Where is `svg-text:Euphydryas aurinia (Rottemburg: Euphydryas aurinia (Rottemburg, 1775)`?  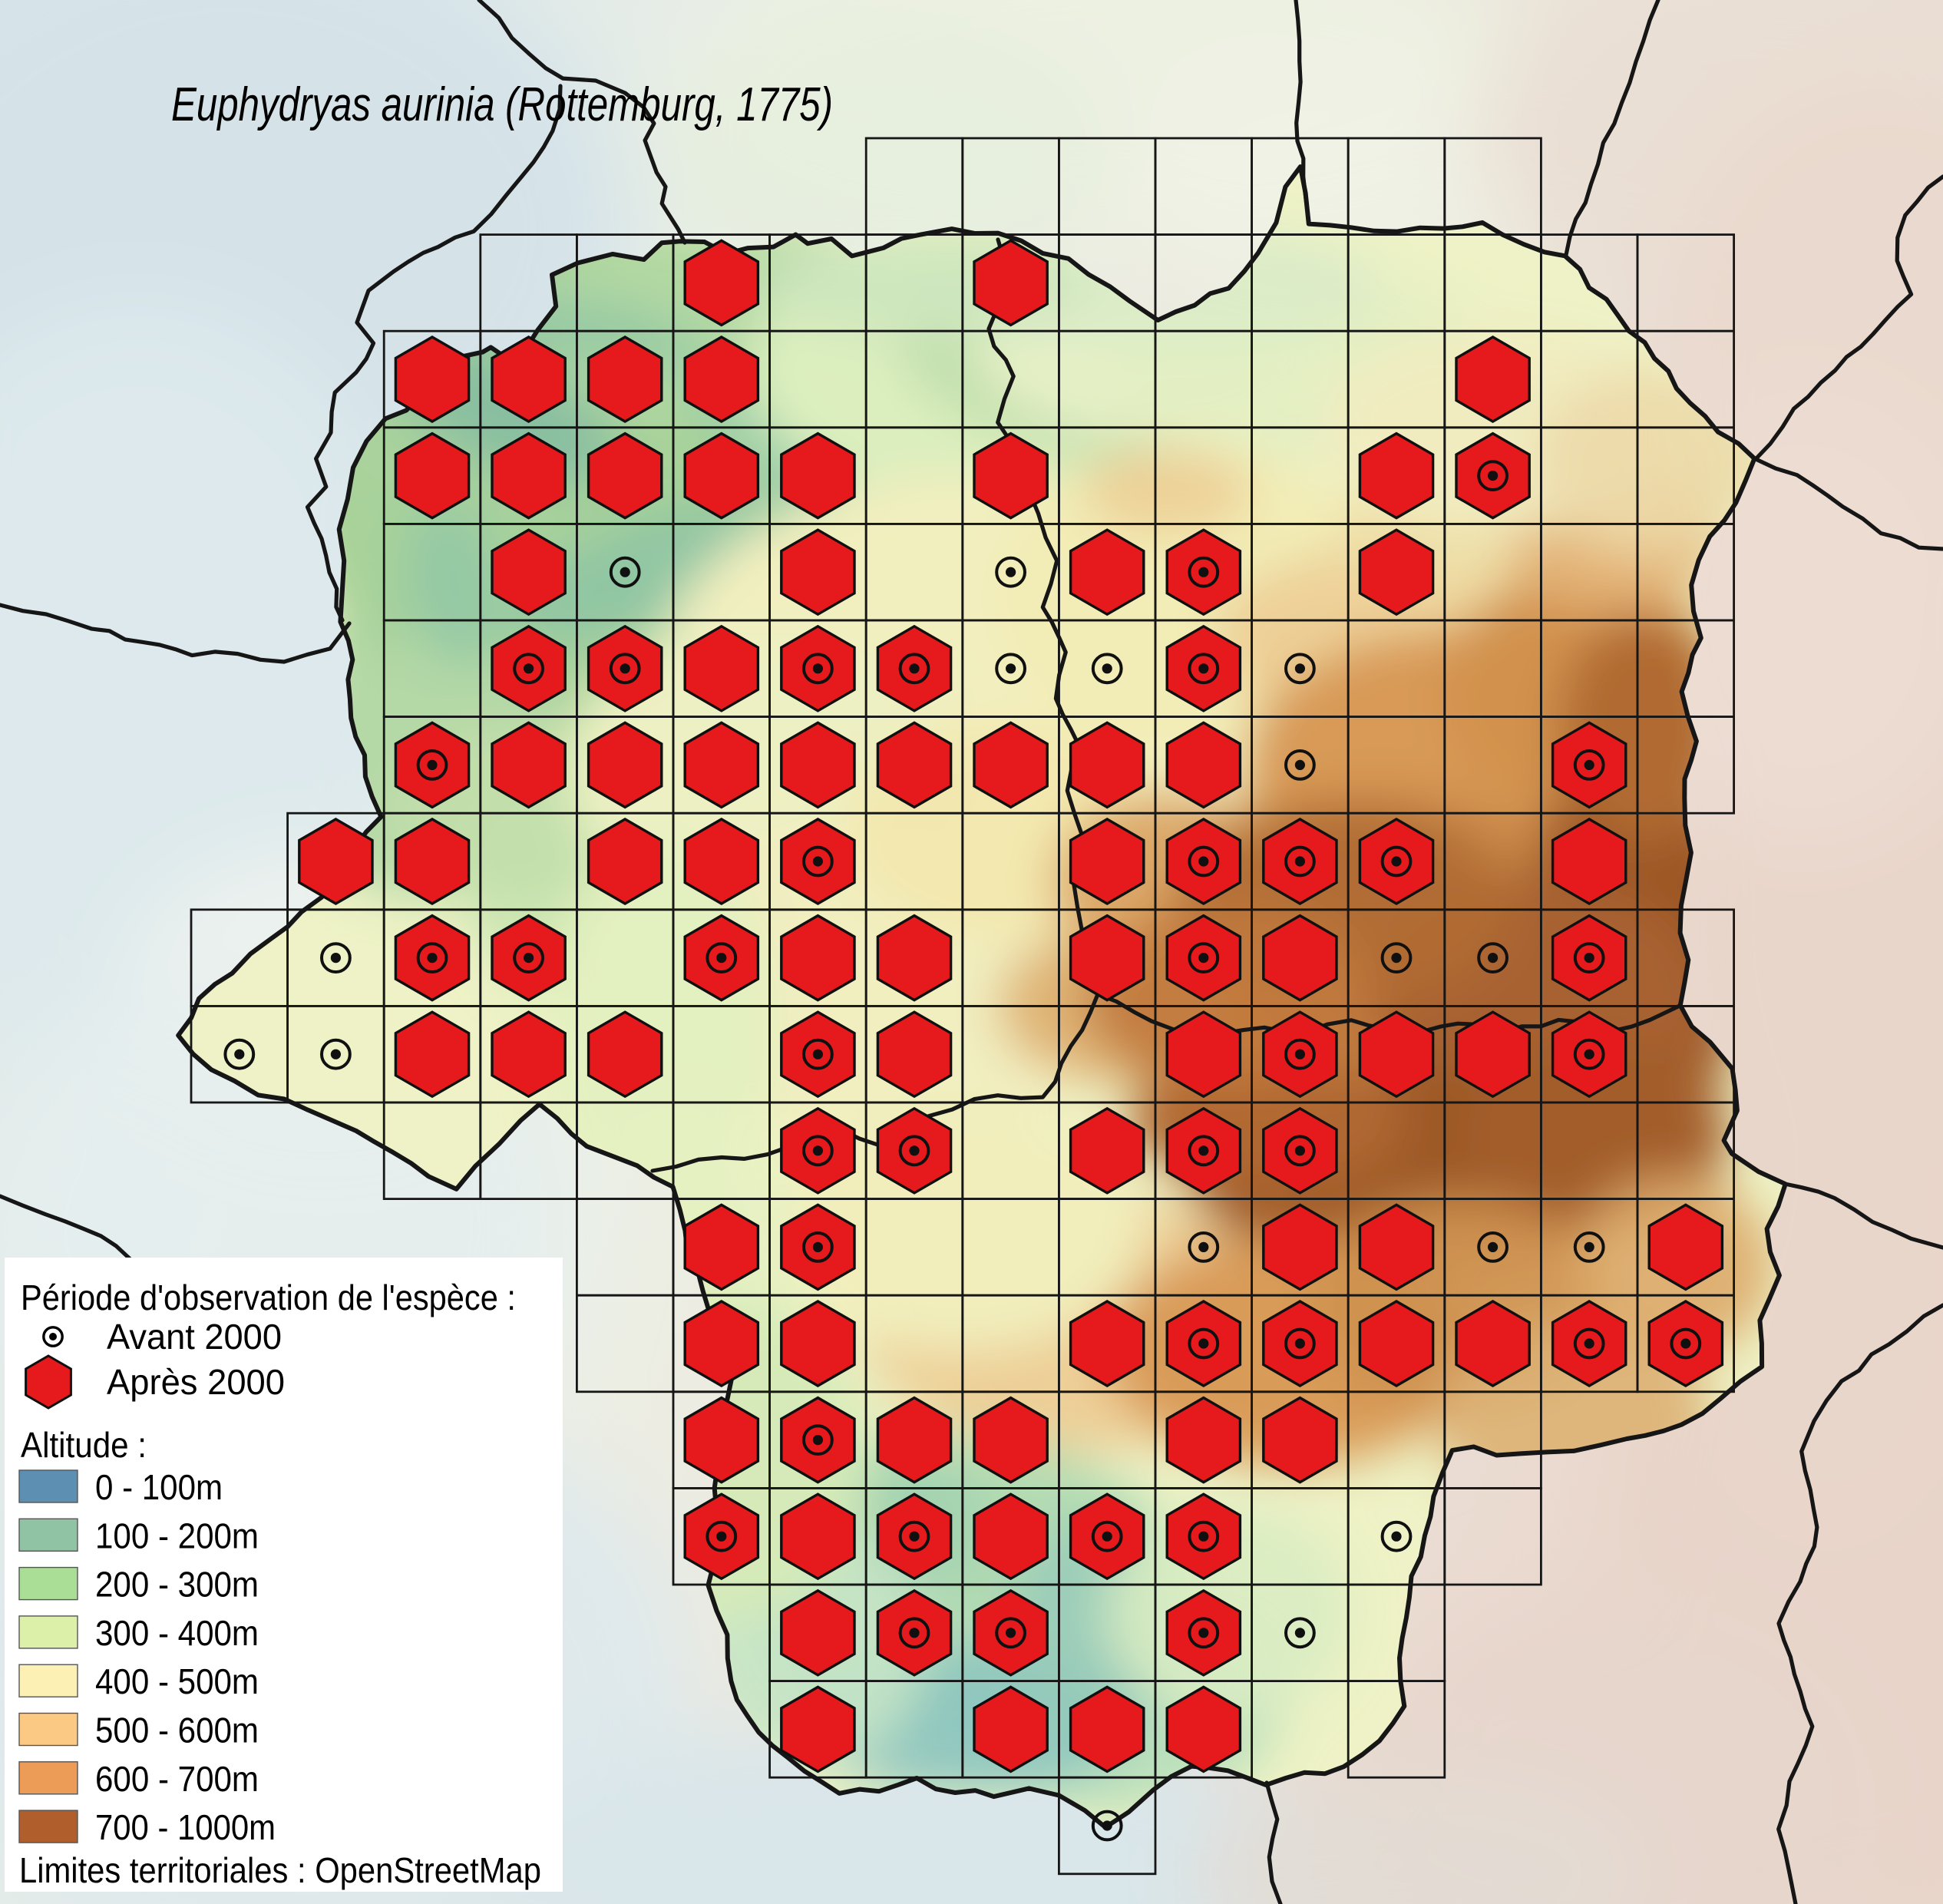 svg-text:Euphydryas aurinia (Rottemburg: Euphydryas aurinia (Rottemburg, 1775) is located at coordinates (502, 104).